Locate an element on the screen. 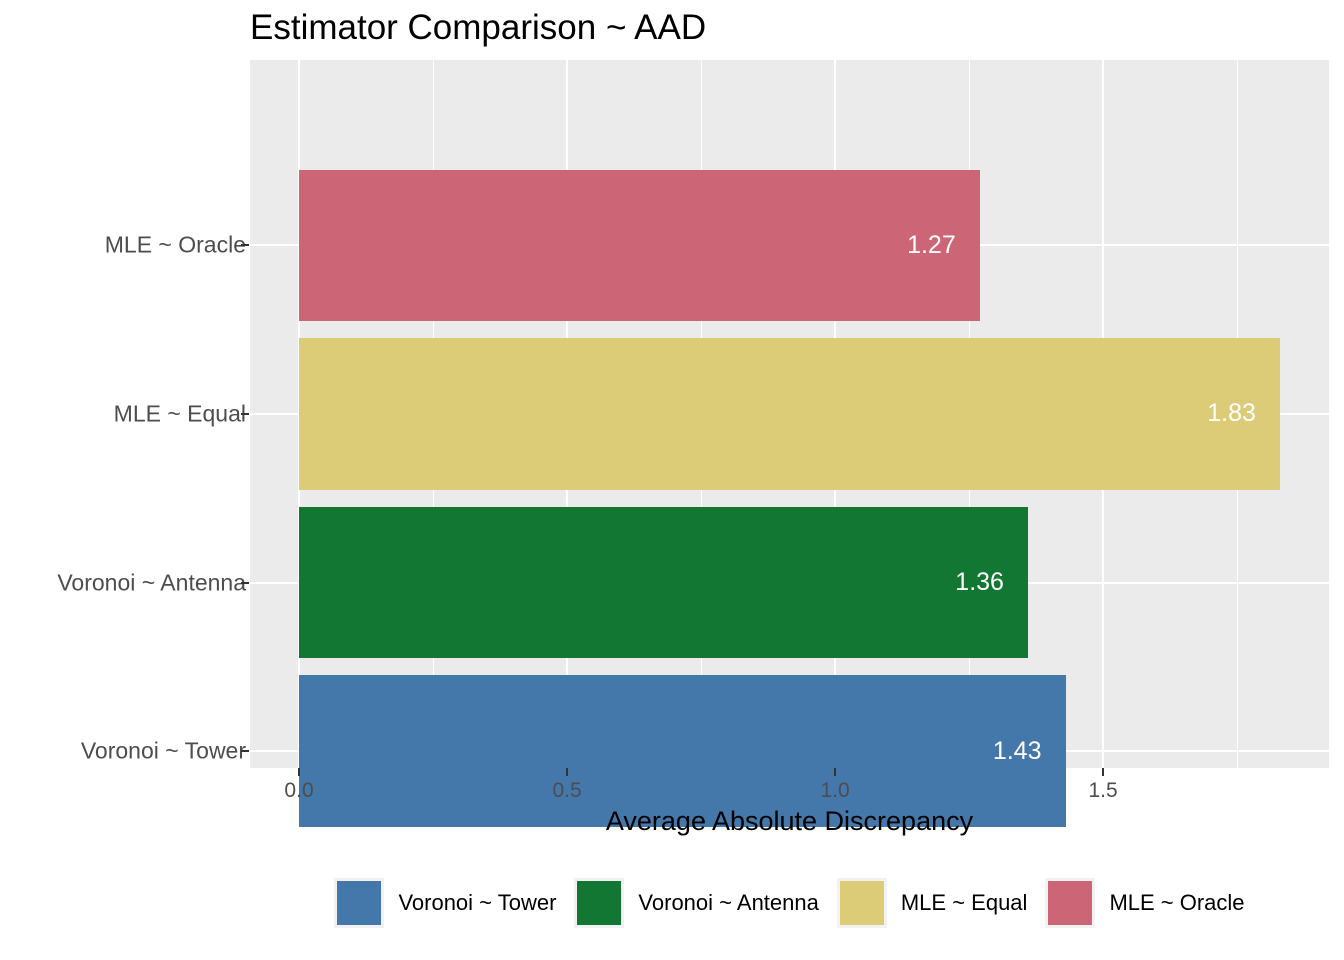  legend-entry-MLE ~ Oracle: MLE ~ Oracle is located at coordinates (1145, 903).